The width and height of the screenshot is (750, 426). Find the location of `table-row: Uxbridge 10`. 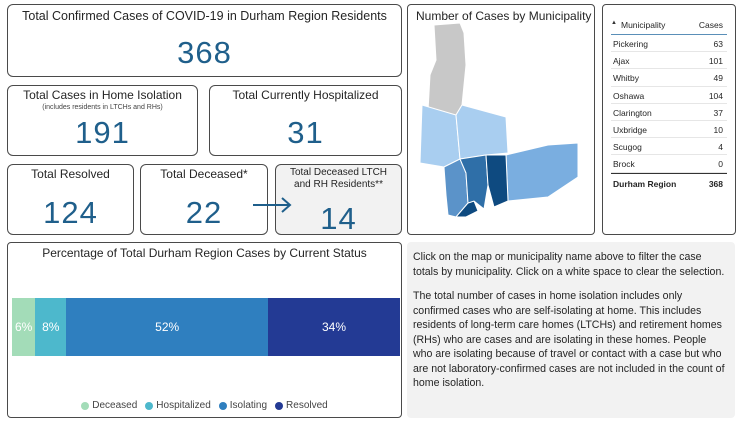

table-row: Uxbridge 10 is located at coordinates (669, 130).